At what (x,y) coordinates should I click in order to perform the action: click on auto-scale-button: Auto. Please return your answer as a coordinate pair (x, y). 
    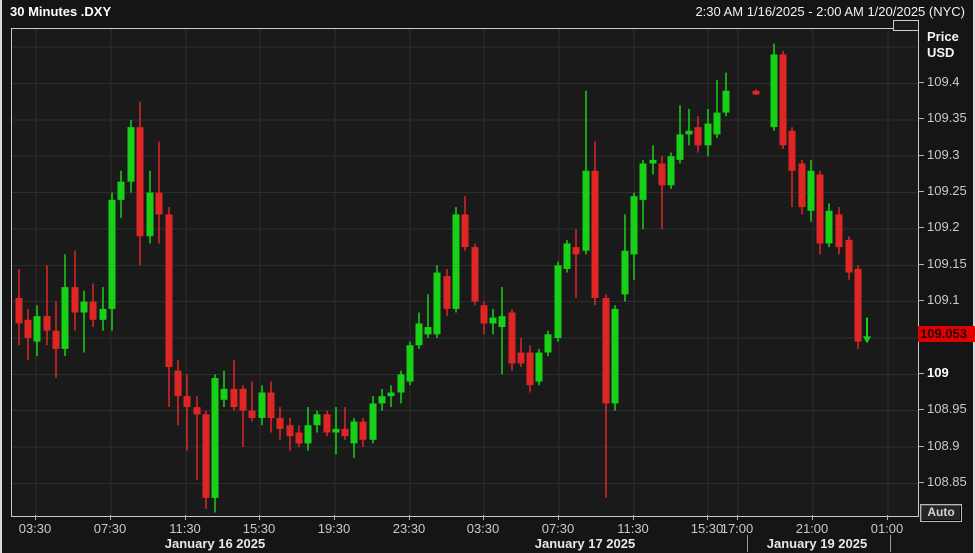
    Looking at the image, I should click on (941, 513).